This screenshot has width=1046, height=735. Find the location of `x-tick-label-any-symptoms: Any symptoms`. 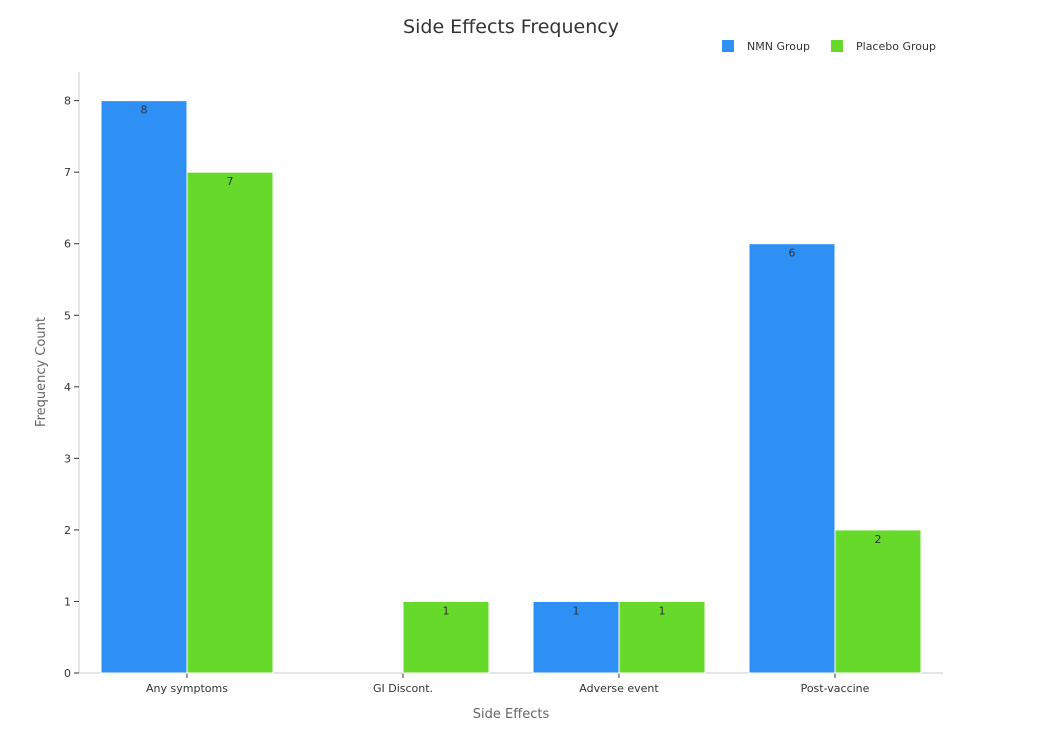

x-tick-label-any-symptoms: Any symptoms is located at coordinates (187, 688).